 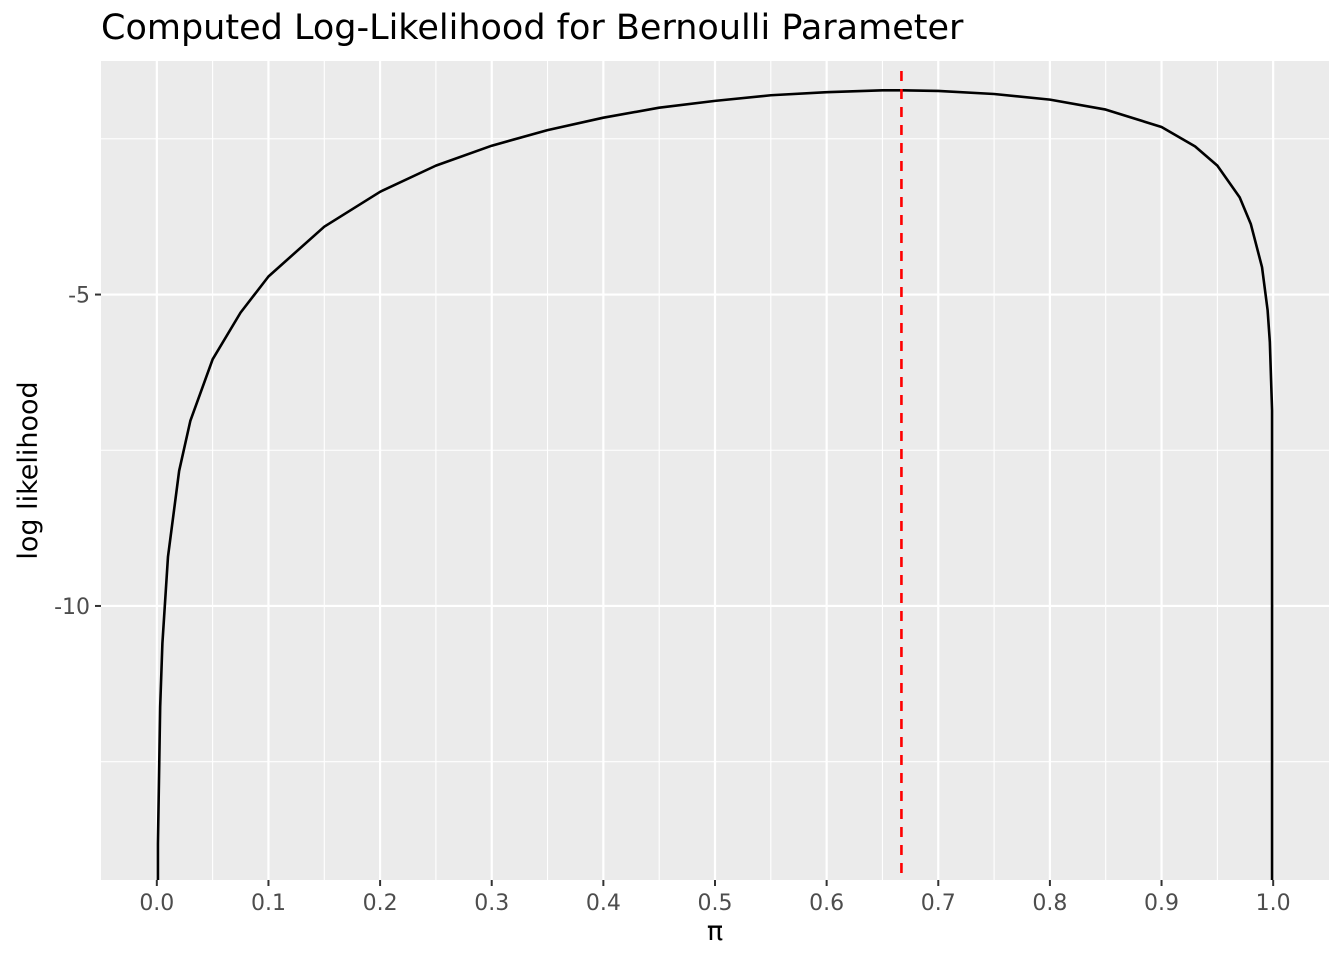 I want to click on x-tick-label: 0.1, so click(x=268, y=903).